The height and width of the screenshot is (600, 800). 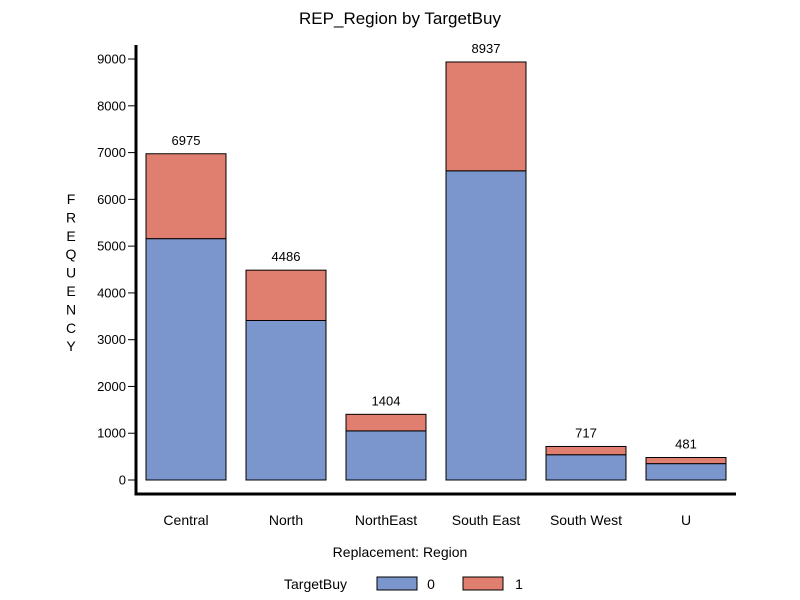 I want to click on bar-total-label: 717, so click(x=586, y=432).